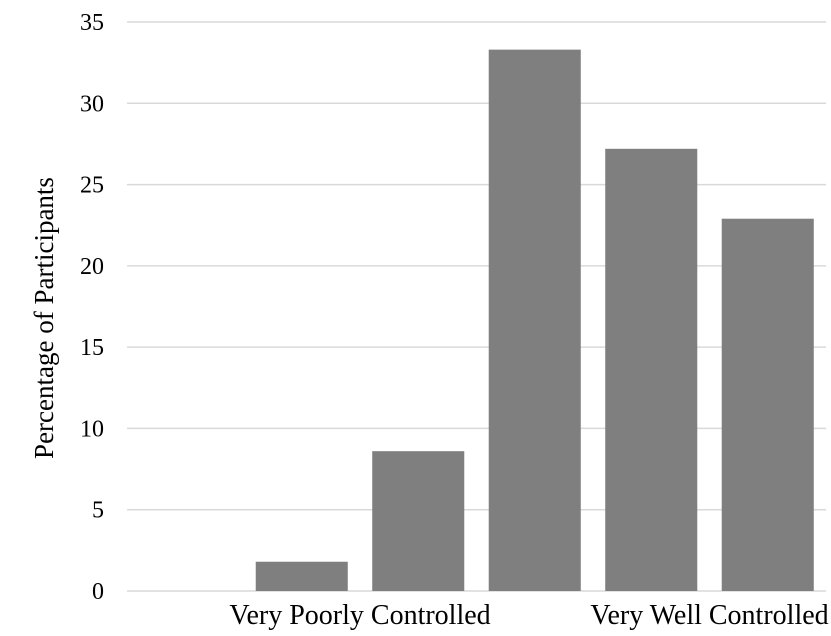 Image resolution: width=831 pixels, height=636 pixels. Describe the element at coordinates (92, 307) in the screenshot. I see `y-axis-ticks: 0 5 10 15 20 25 30 35` at that location.